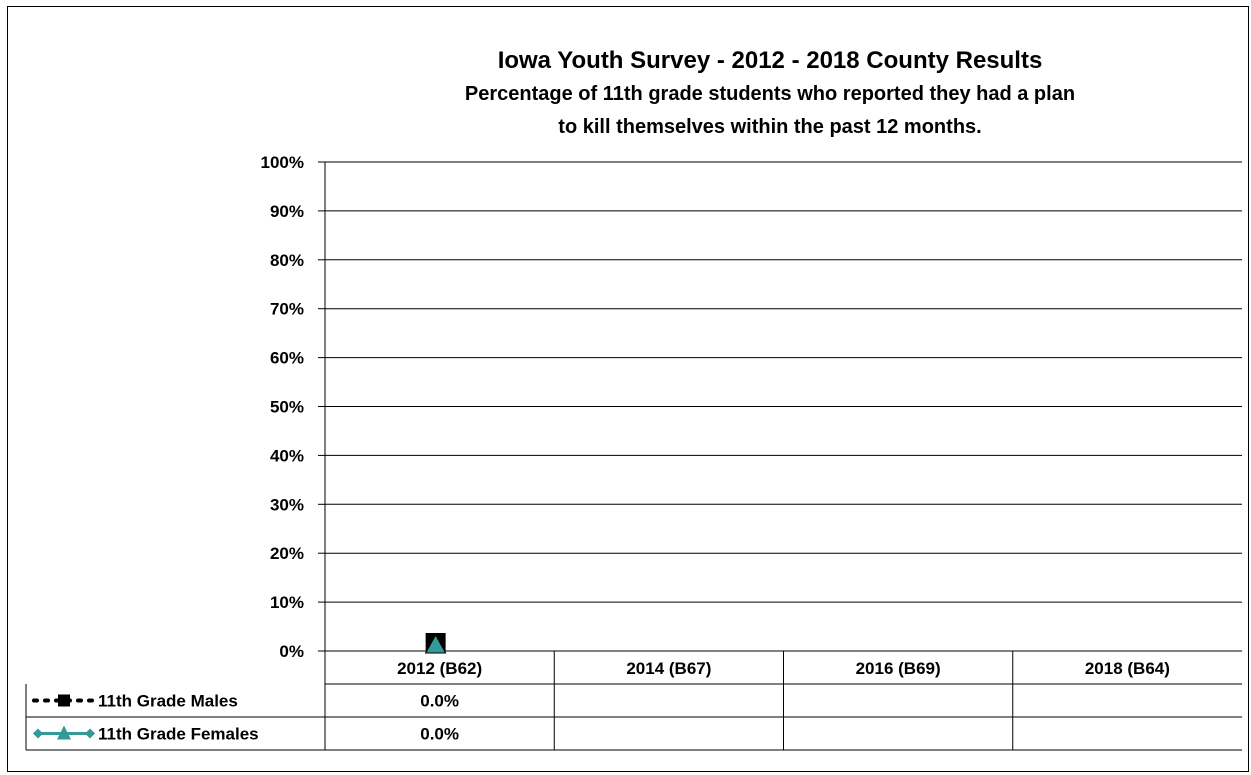 This screenshot has width=1251, height=775. Describe the element at coordinates (287, 309) in the screenshot. I see `ytick-label-70: 70%` at that location.